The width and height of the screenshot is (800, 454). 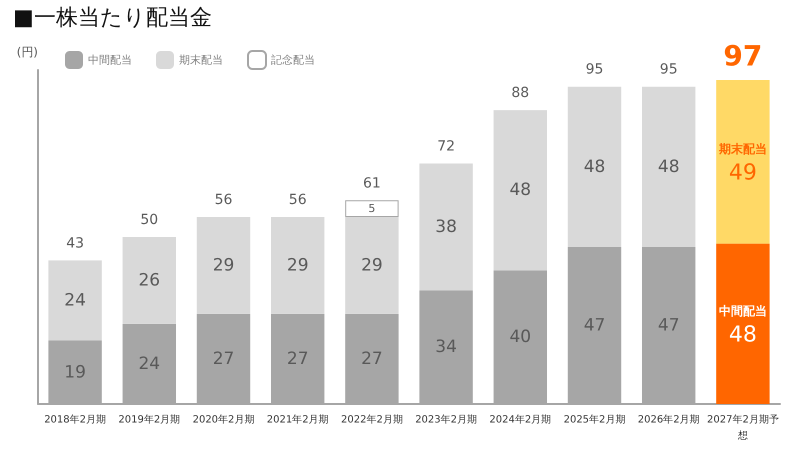 I want to click on x-tick-label: 2024年2月期, so click(x=520, y=420).